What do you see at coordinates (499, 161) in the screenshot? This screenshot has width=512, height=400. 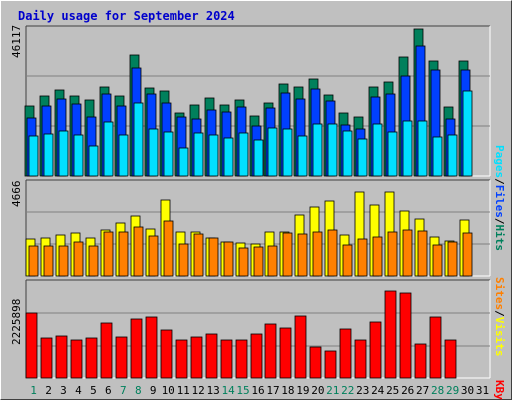 I see `legend-pages: Pages` at bounding box center [499, 161].